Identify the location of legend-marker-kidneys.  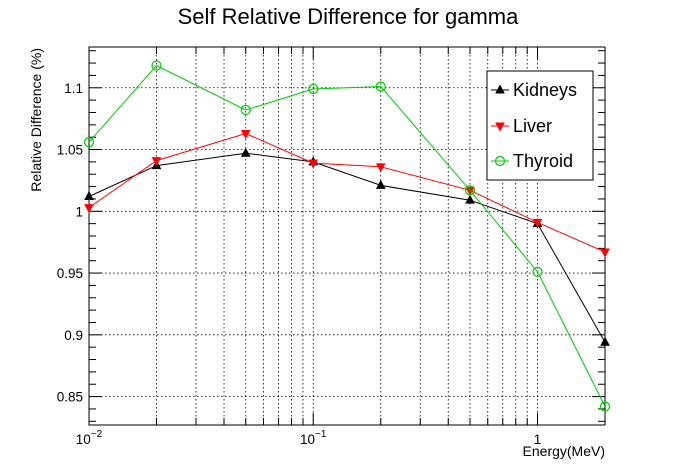
(500, 89).